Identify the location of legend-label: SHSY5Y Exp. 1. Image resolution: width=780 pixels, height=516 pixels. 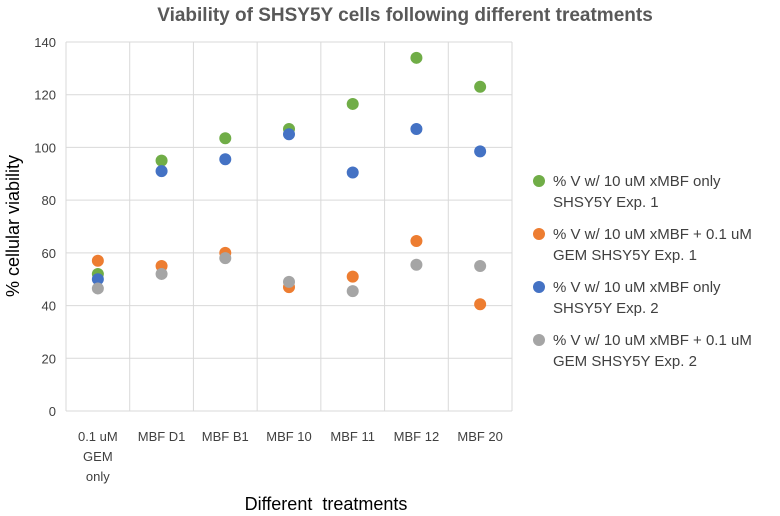
(606, 202).